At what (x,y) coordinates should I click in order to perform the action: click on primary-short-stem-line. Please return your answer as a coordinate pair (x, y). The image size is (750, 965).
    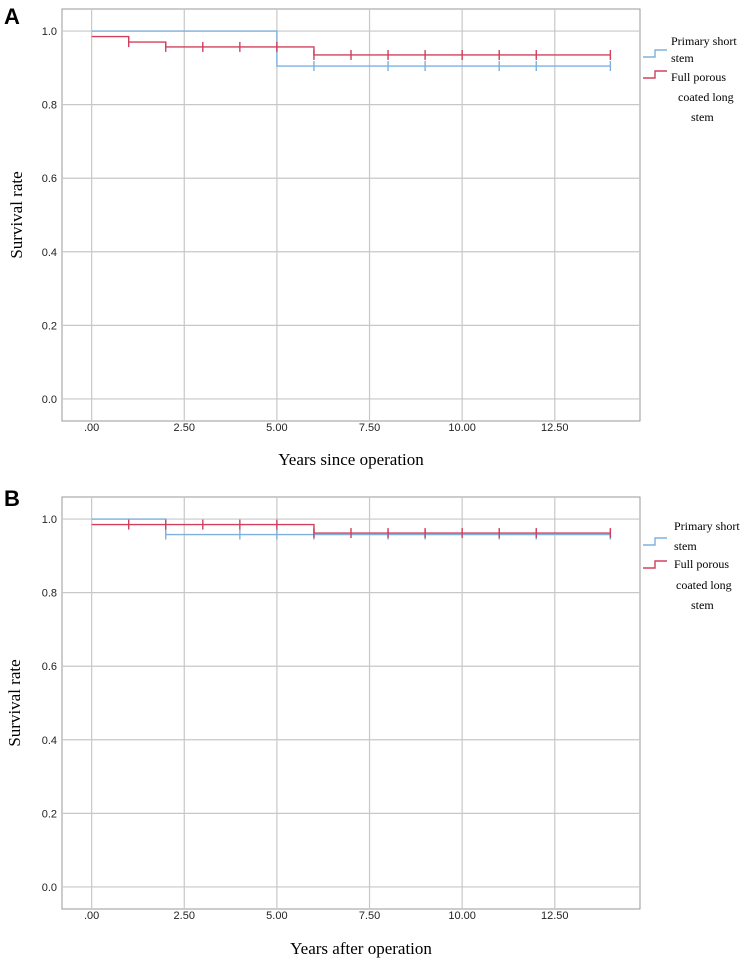
    Looking at the image, I should click on (351, 48).